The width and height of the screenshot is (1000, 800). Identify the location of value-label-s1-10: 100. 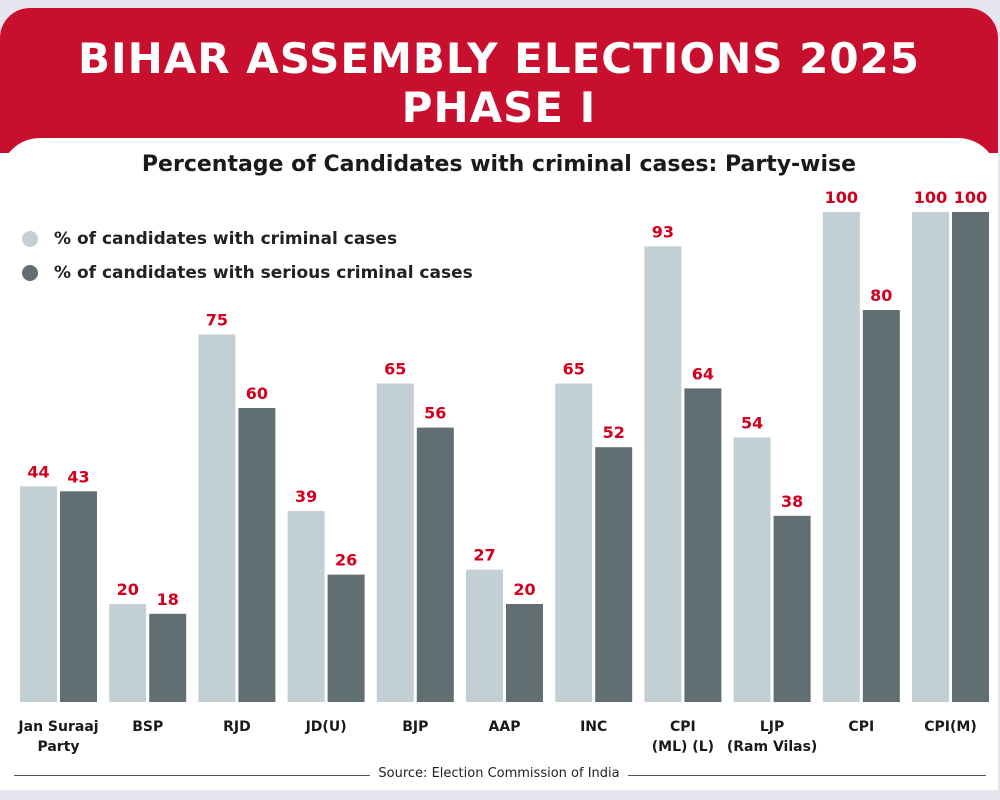
(930, 197).